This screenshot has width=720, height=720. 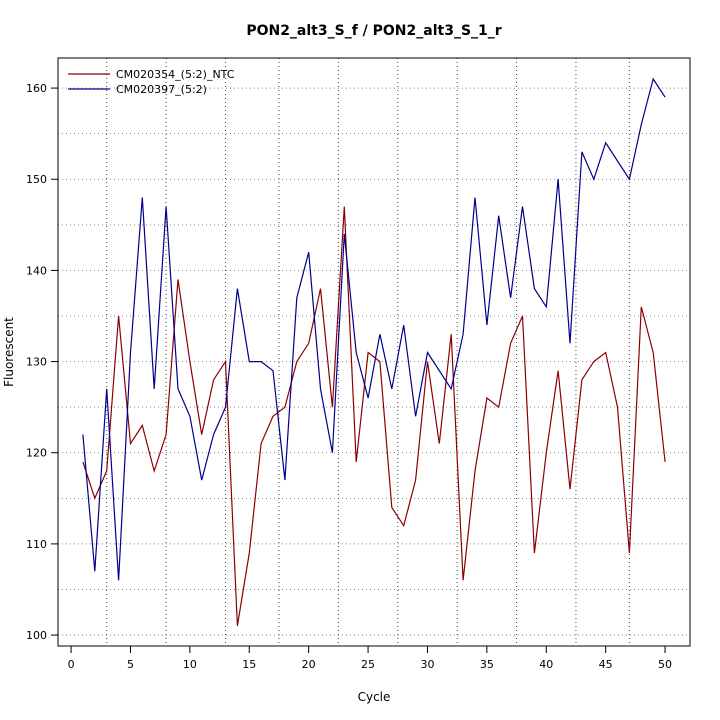 What do you see at coordinates (487, 664) in the screenshot?
I see `x-tick-label: 35` at bounding box center [487, 664].